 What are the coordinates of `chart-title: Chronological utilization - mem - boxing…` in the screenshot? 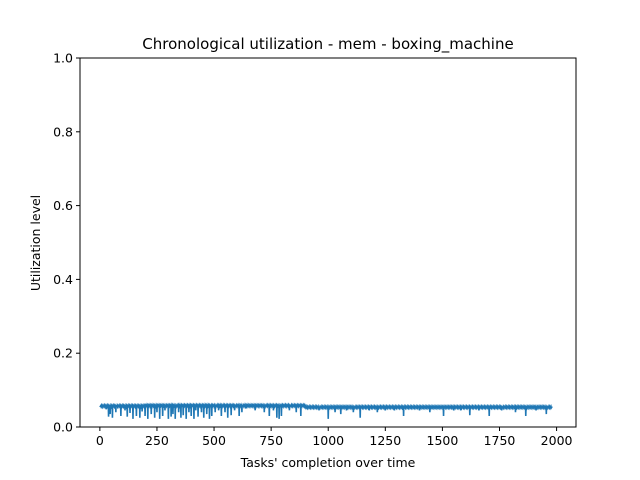 It's located at (327, 44).